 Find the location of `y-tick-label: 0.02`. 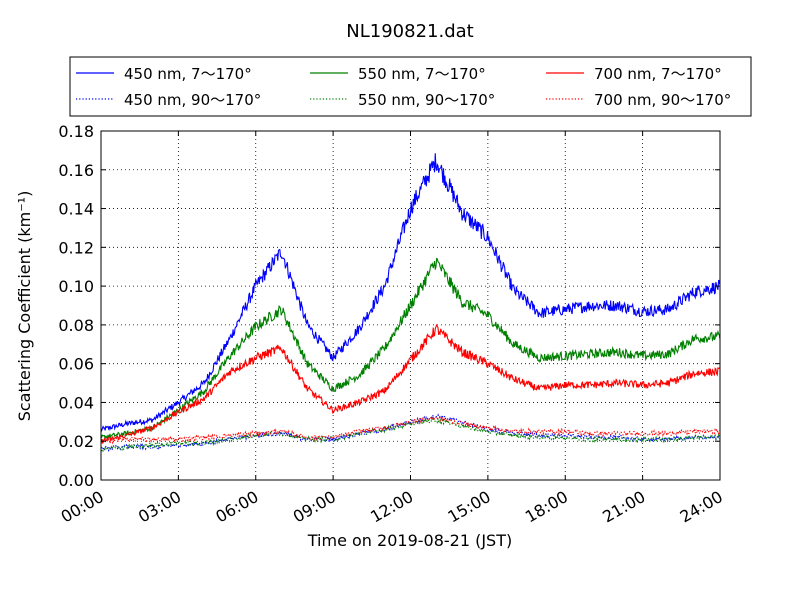

y-tick-label: 0.02 is located at coordinates (76, 441).